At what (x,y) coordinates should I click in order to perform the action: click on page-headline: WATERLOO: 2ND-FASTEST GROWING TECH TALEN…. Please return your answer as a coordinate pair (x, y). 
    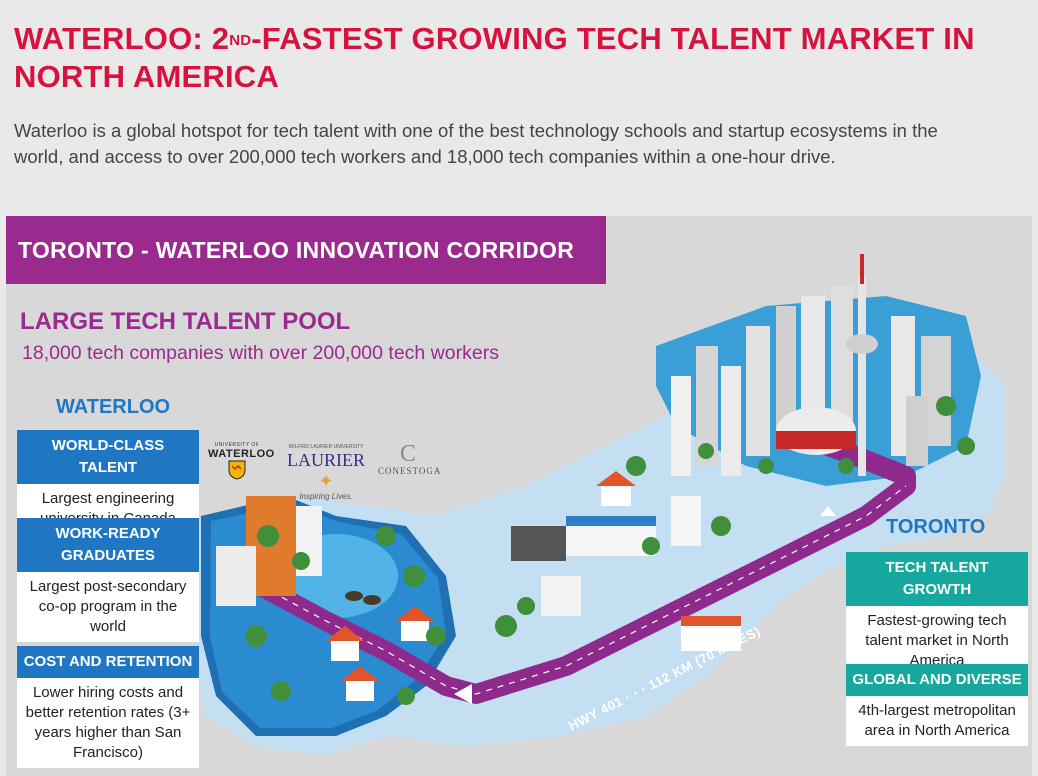
    Looking at the image, I should click on (519, 58).